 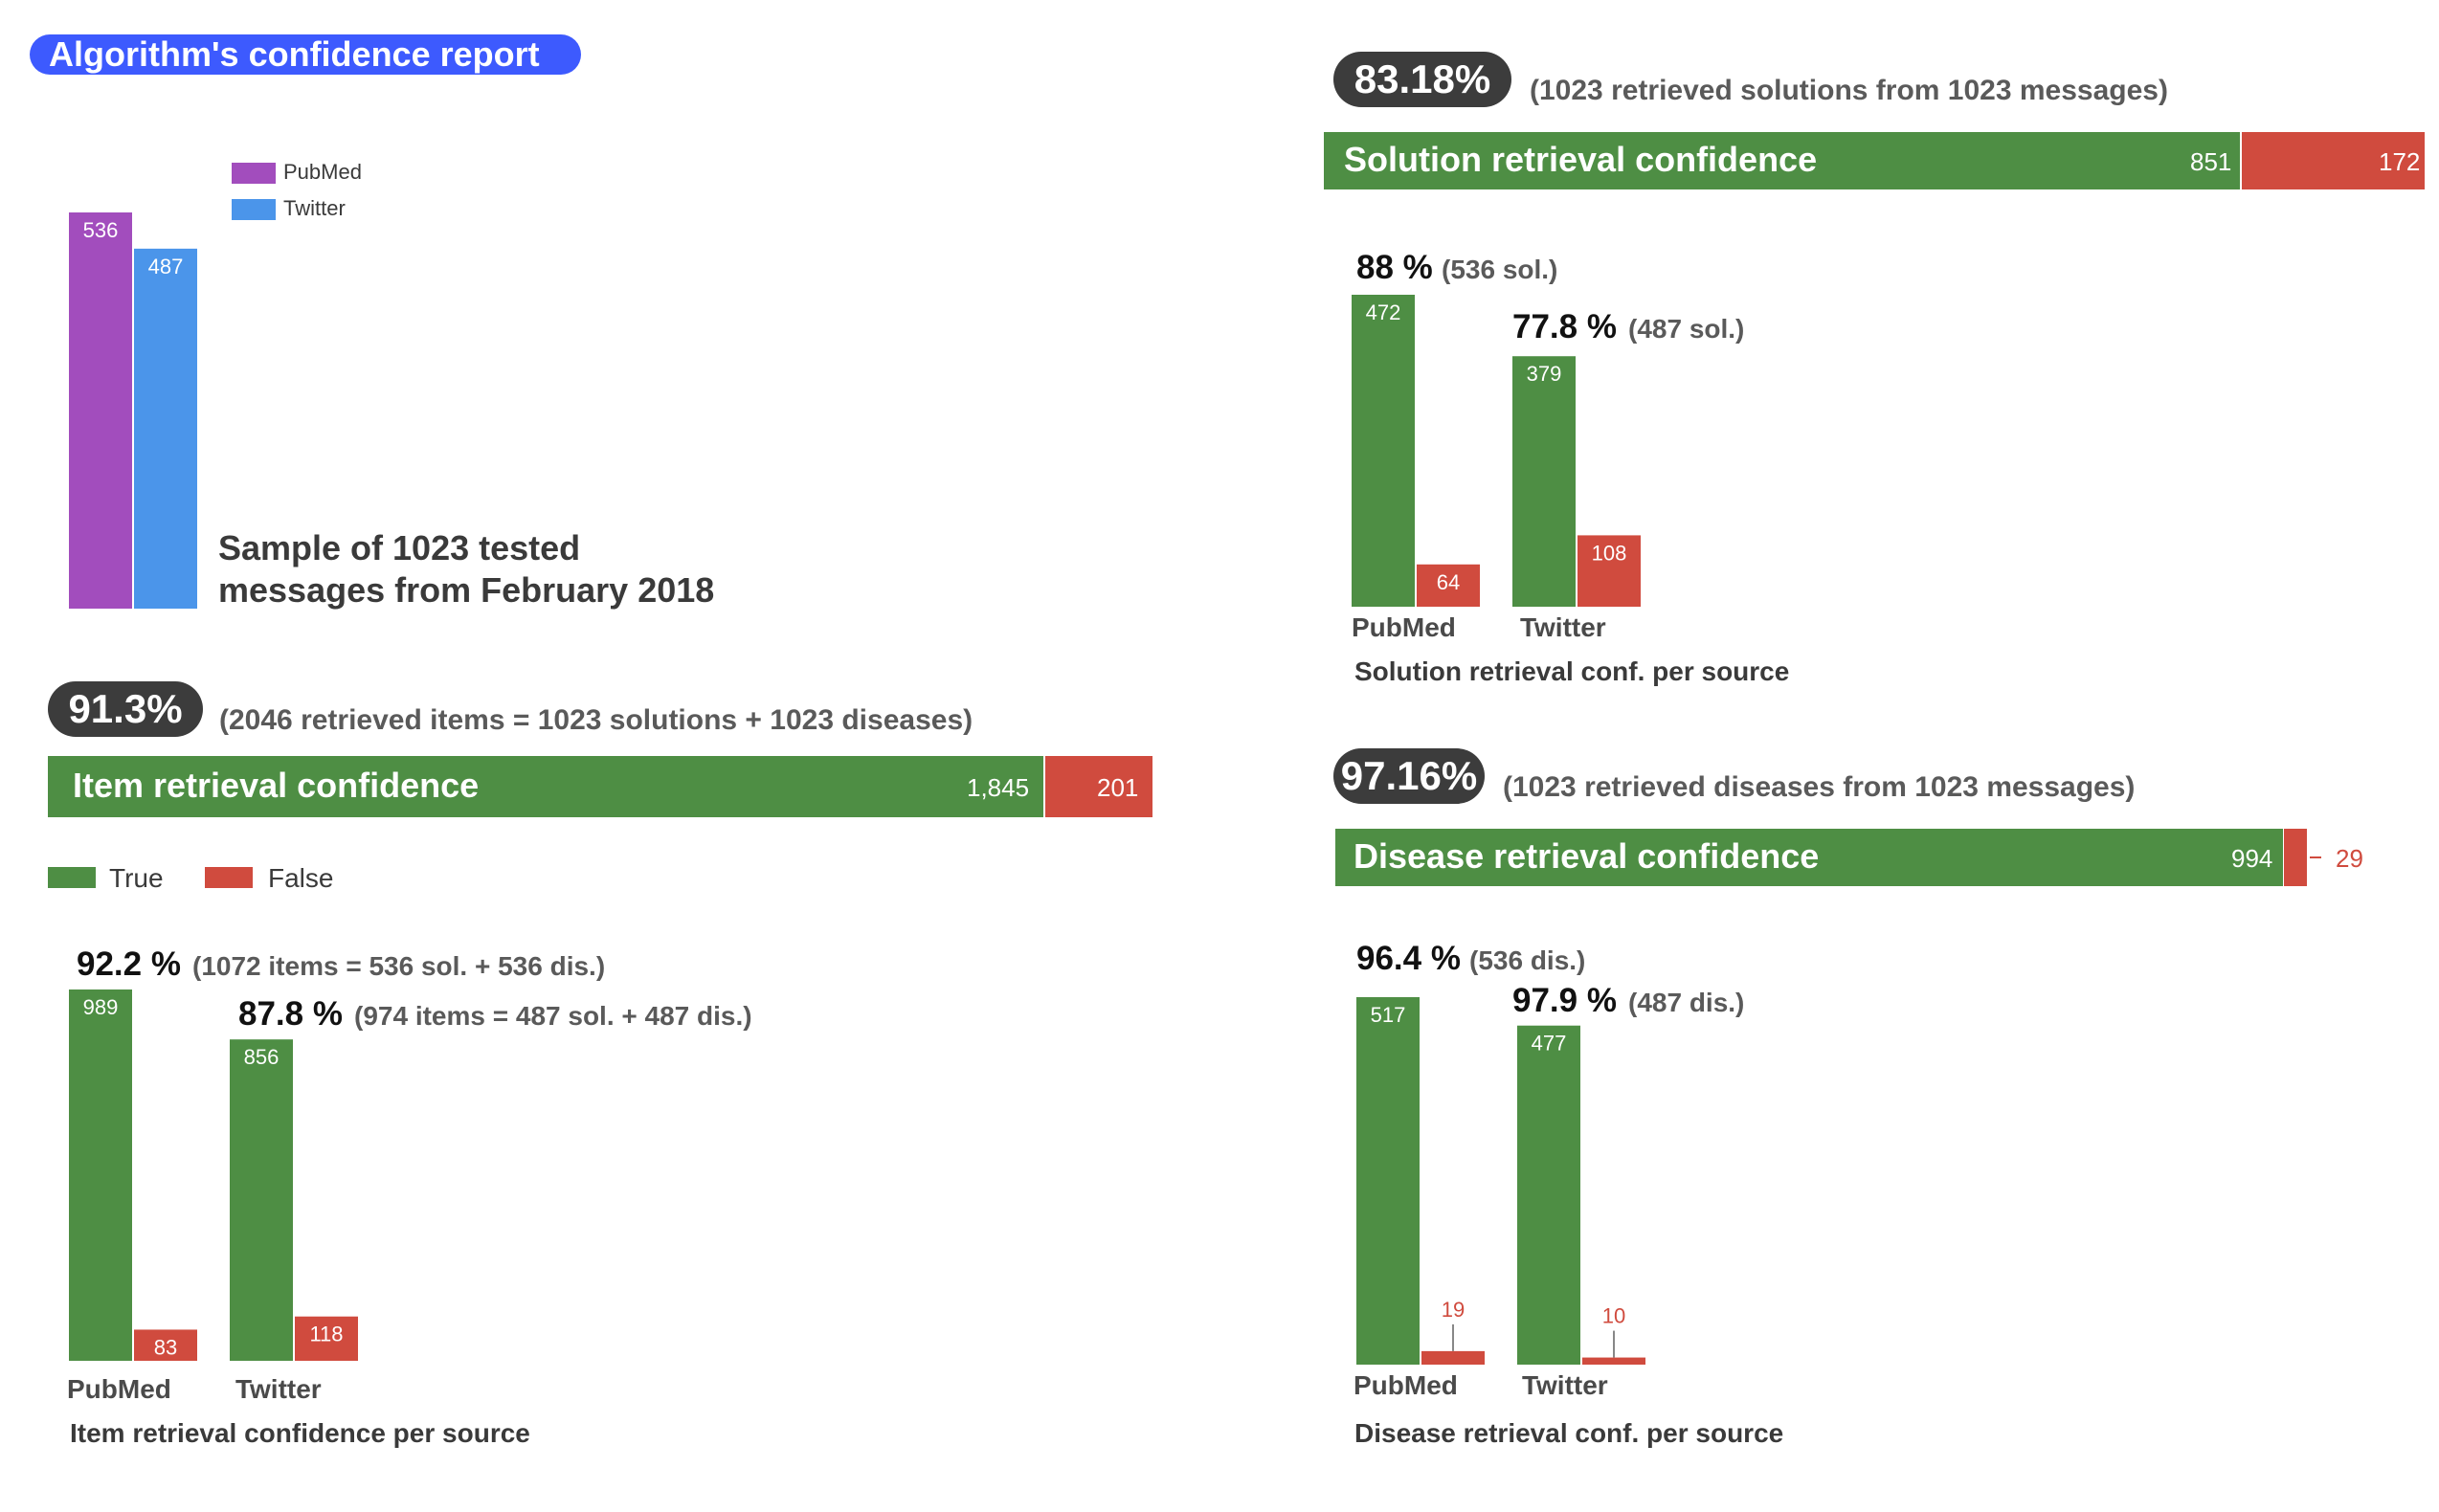 I want to click on solution-caption: Solution retrieval conf. per source, so click(x=1572, y=671).